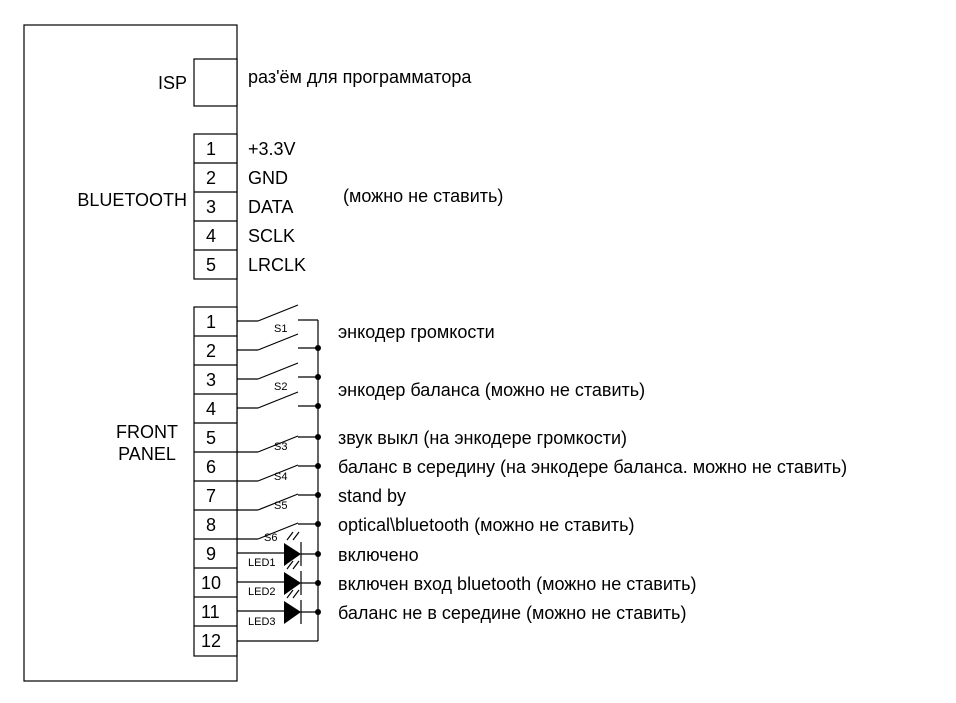  What do you see at coordinates (210, 612) in the screenshot?
I see `fp-pin-num: 11` at bounding box center [210, 612].